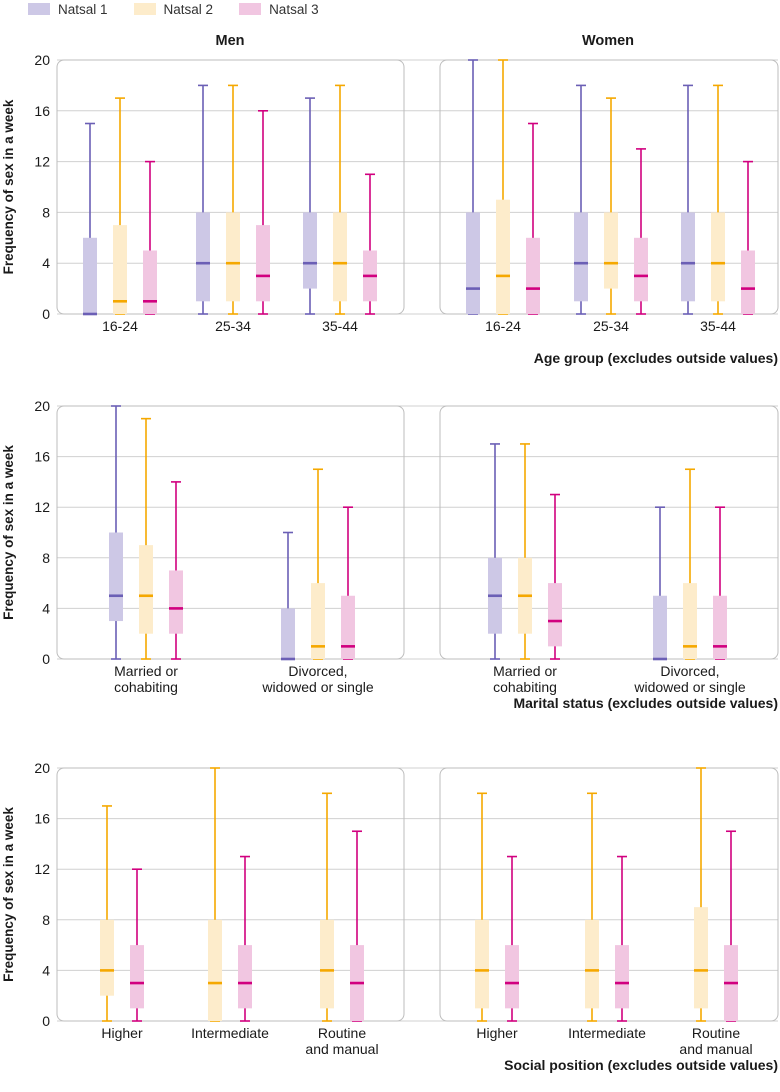  What do you see at coordinates (607, 1033) in the screenshot?
I see `x-tick-label: Intermediate` at bounding box center [607, 1033].